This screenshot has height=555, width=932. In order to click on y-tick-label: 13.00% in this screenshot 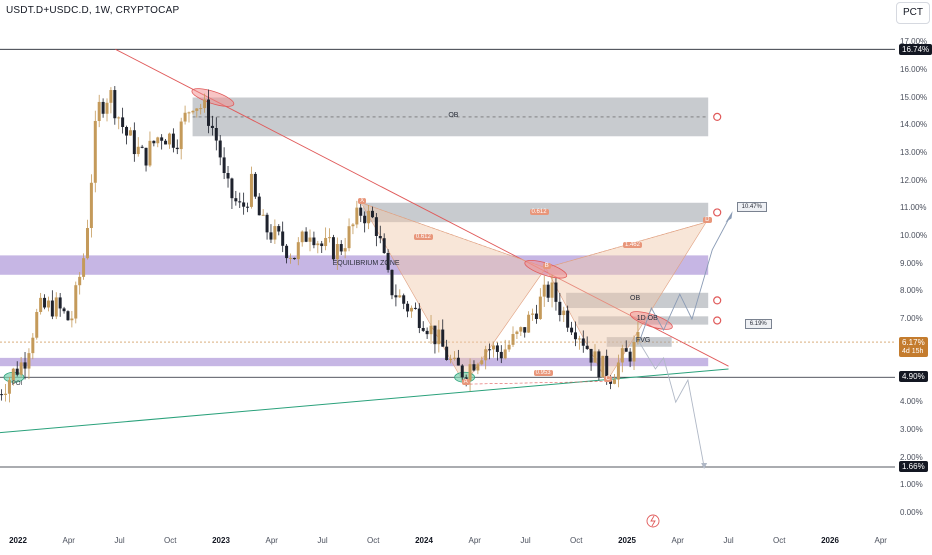, I will do `click(914, 152)`.